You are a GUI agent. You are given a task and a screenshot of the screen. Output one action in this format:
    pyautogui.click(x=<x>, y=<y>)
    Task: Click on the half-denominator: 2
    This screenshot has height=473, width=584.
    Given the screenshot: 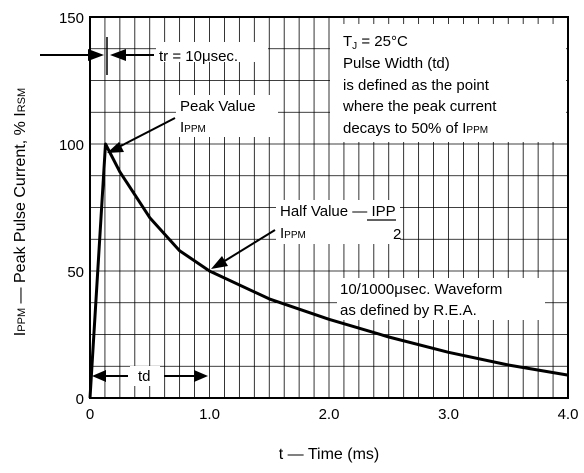 What is the action you would take?
    pyautogui.click(x=397, y=234)
    